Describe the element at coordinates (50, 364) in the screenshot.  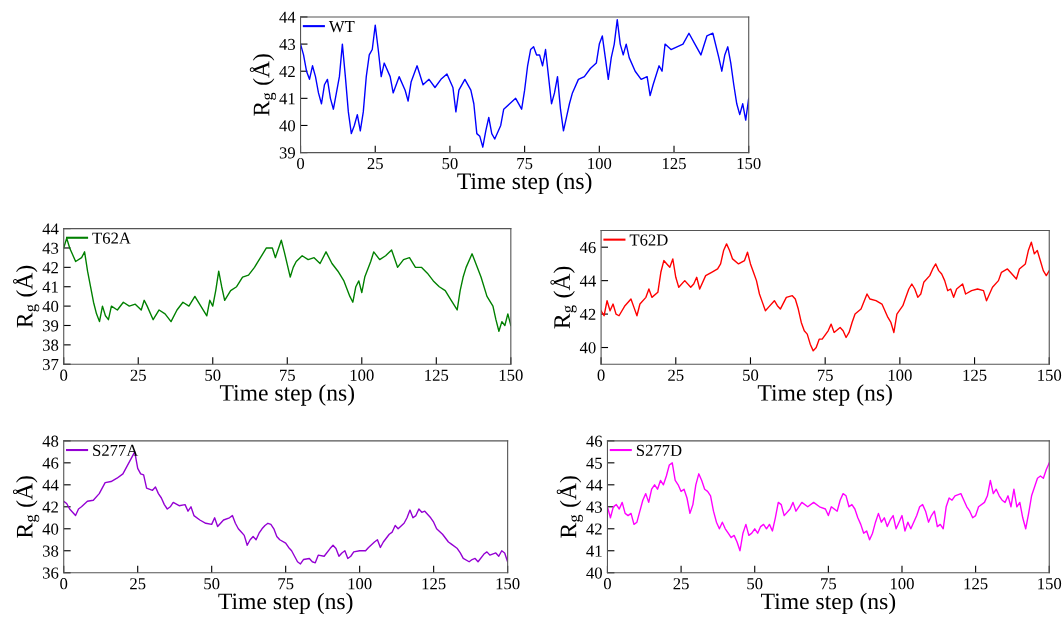
I see `y-tick-label: 37` at that location.